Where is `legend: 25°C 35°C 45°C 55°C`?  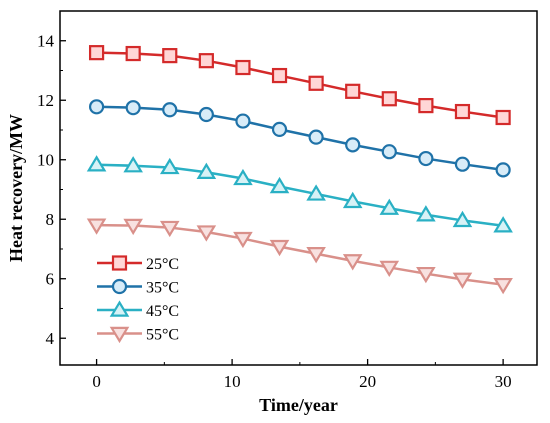 legend: 25°C 35°C 45°C 55°C is located at coordinates (138, 299).